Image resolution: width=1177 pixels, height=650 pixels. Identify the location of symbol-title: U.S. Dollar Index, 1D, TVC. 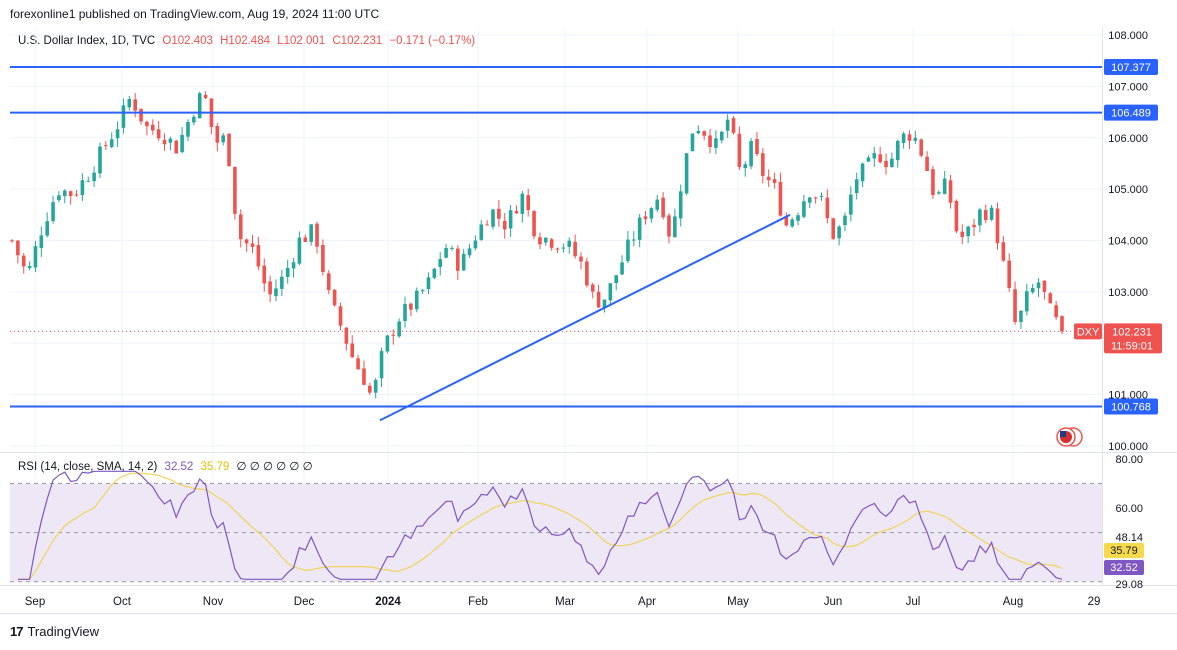
(87, 41).